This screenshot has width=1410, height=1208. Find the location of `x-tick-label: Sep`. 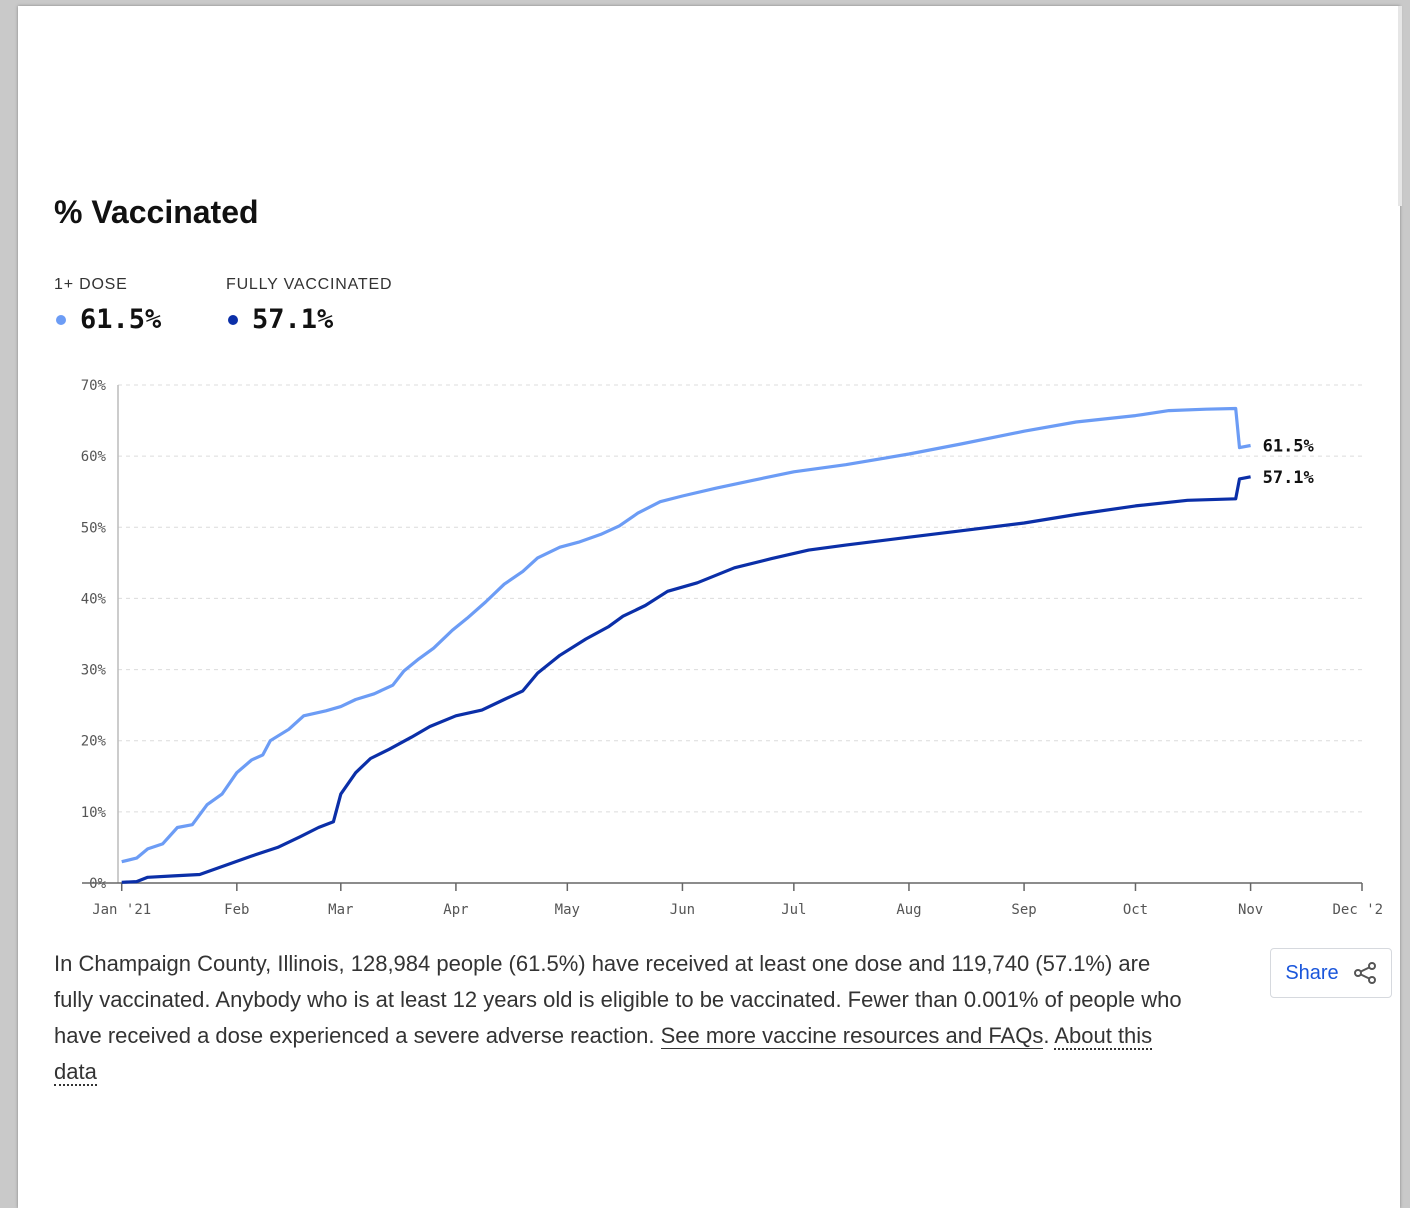

x-tick-label: Sep is located at coordinates (1023, 910).